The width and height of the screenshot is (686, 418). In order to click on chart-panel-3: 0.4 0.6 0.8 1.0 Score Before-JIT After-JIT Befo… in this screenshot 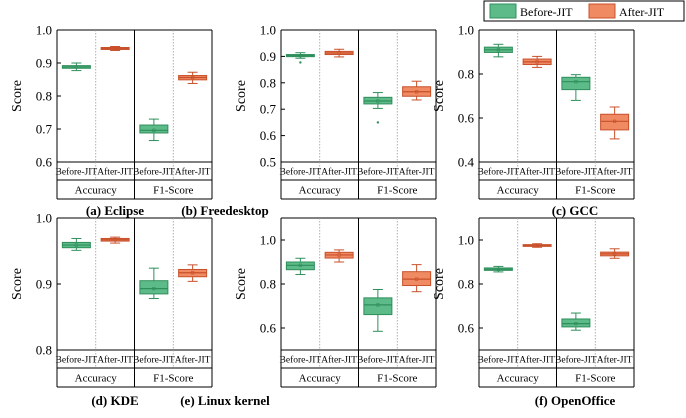, I will do `click(533, 111)`.